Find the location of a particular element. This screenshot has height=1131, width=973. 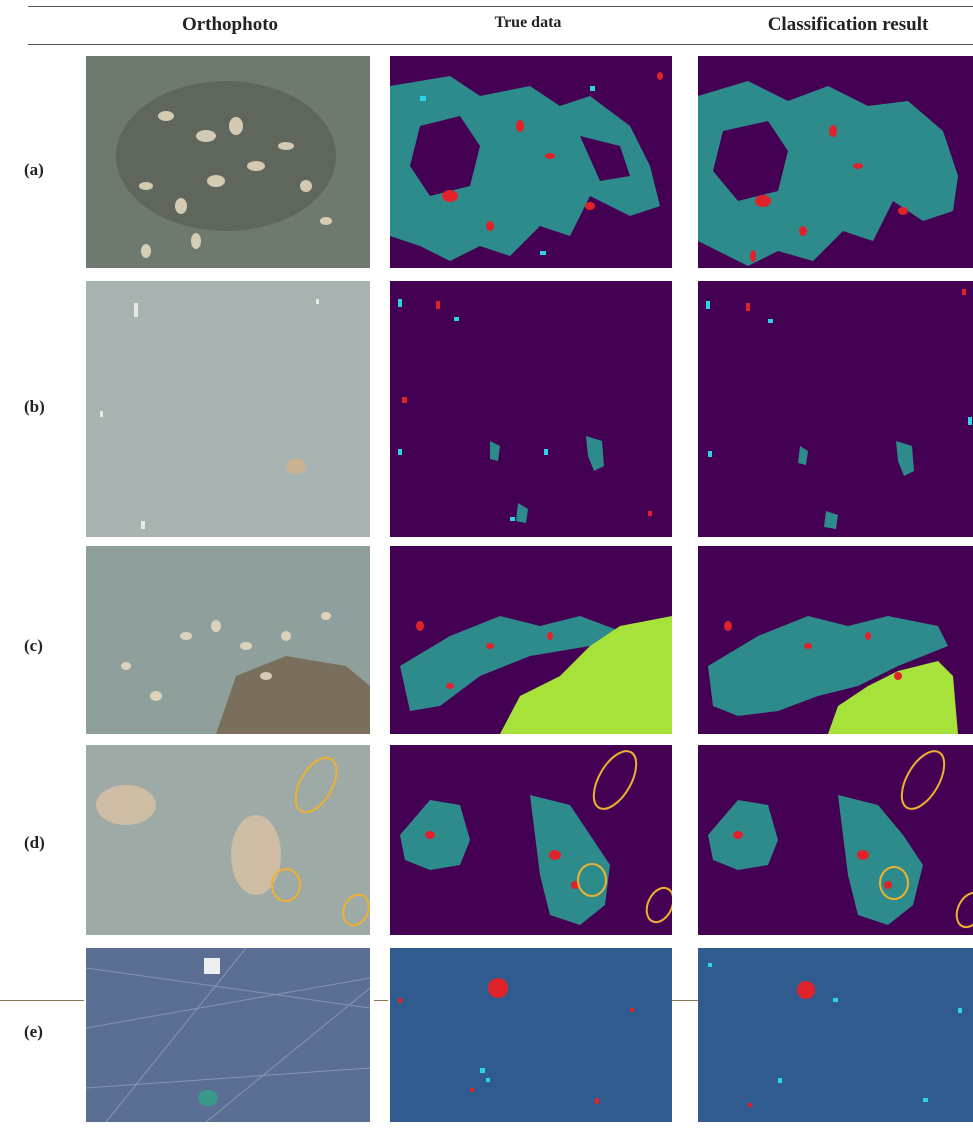

true-data-a is located at coordinates (531, 162).